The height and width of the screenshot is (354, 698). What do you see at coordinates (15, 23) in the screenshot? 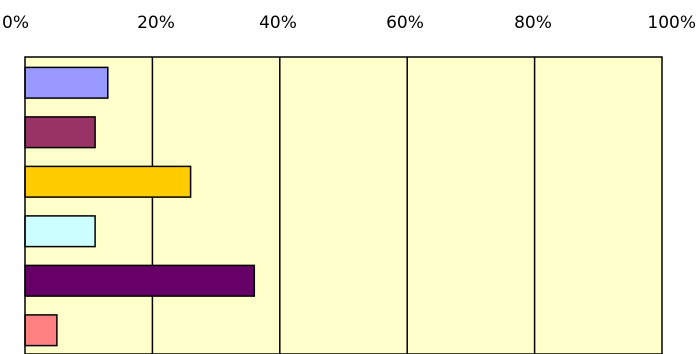
I see `x-tick-label: 0%` at bounding box center [15, 23].